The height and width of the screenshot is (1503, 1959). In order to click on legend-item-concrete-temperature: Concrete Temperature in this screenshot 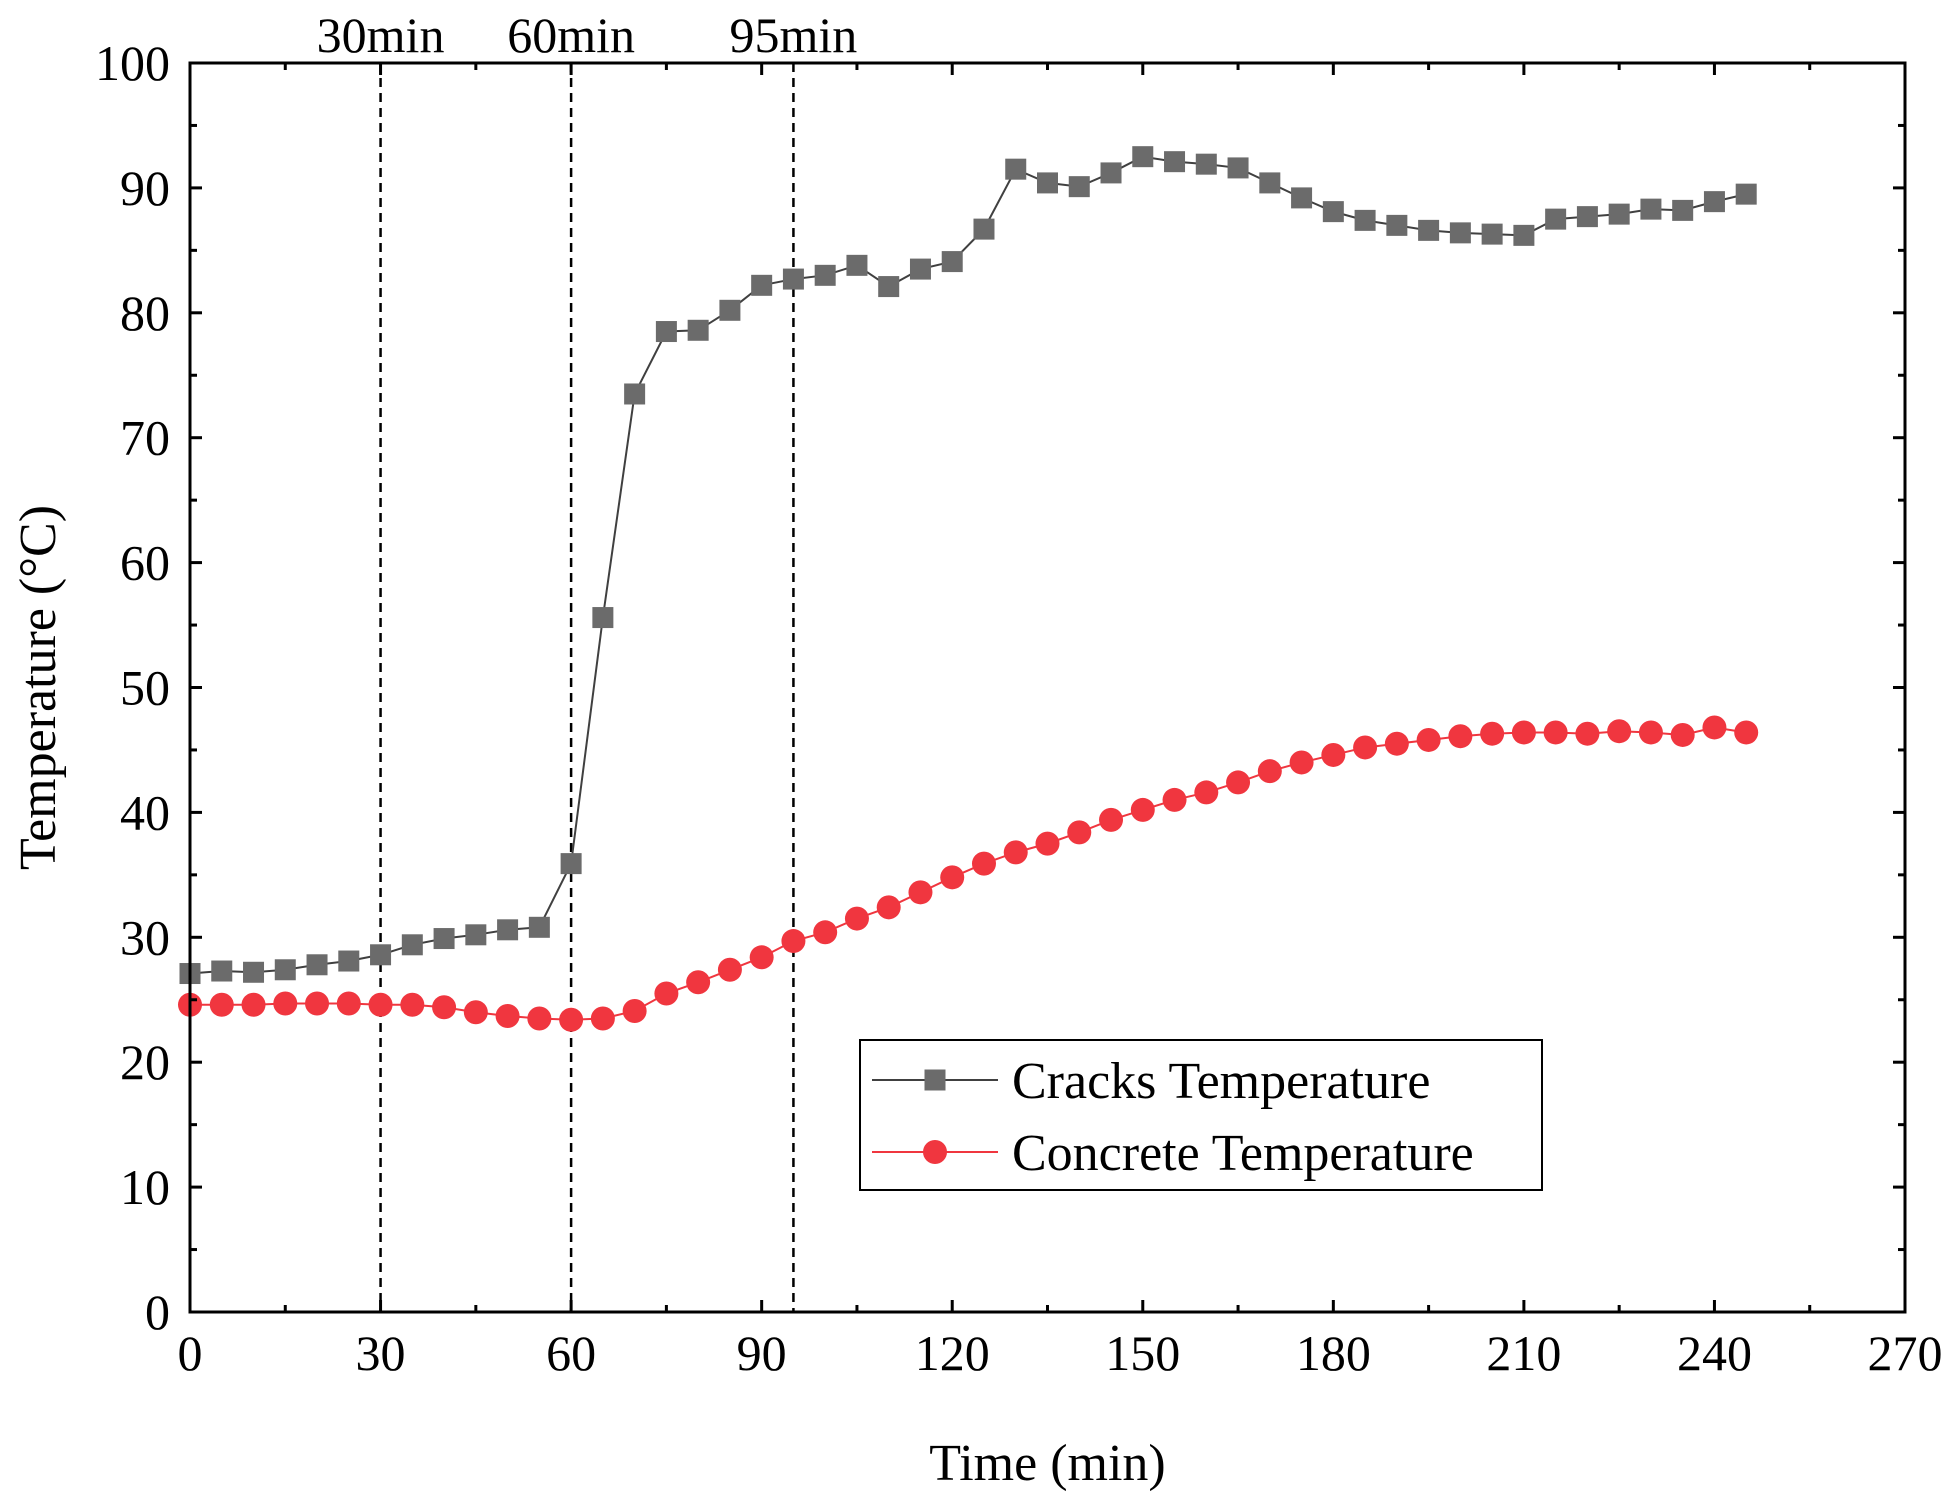, I will do `click(1173, 1153)`.